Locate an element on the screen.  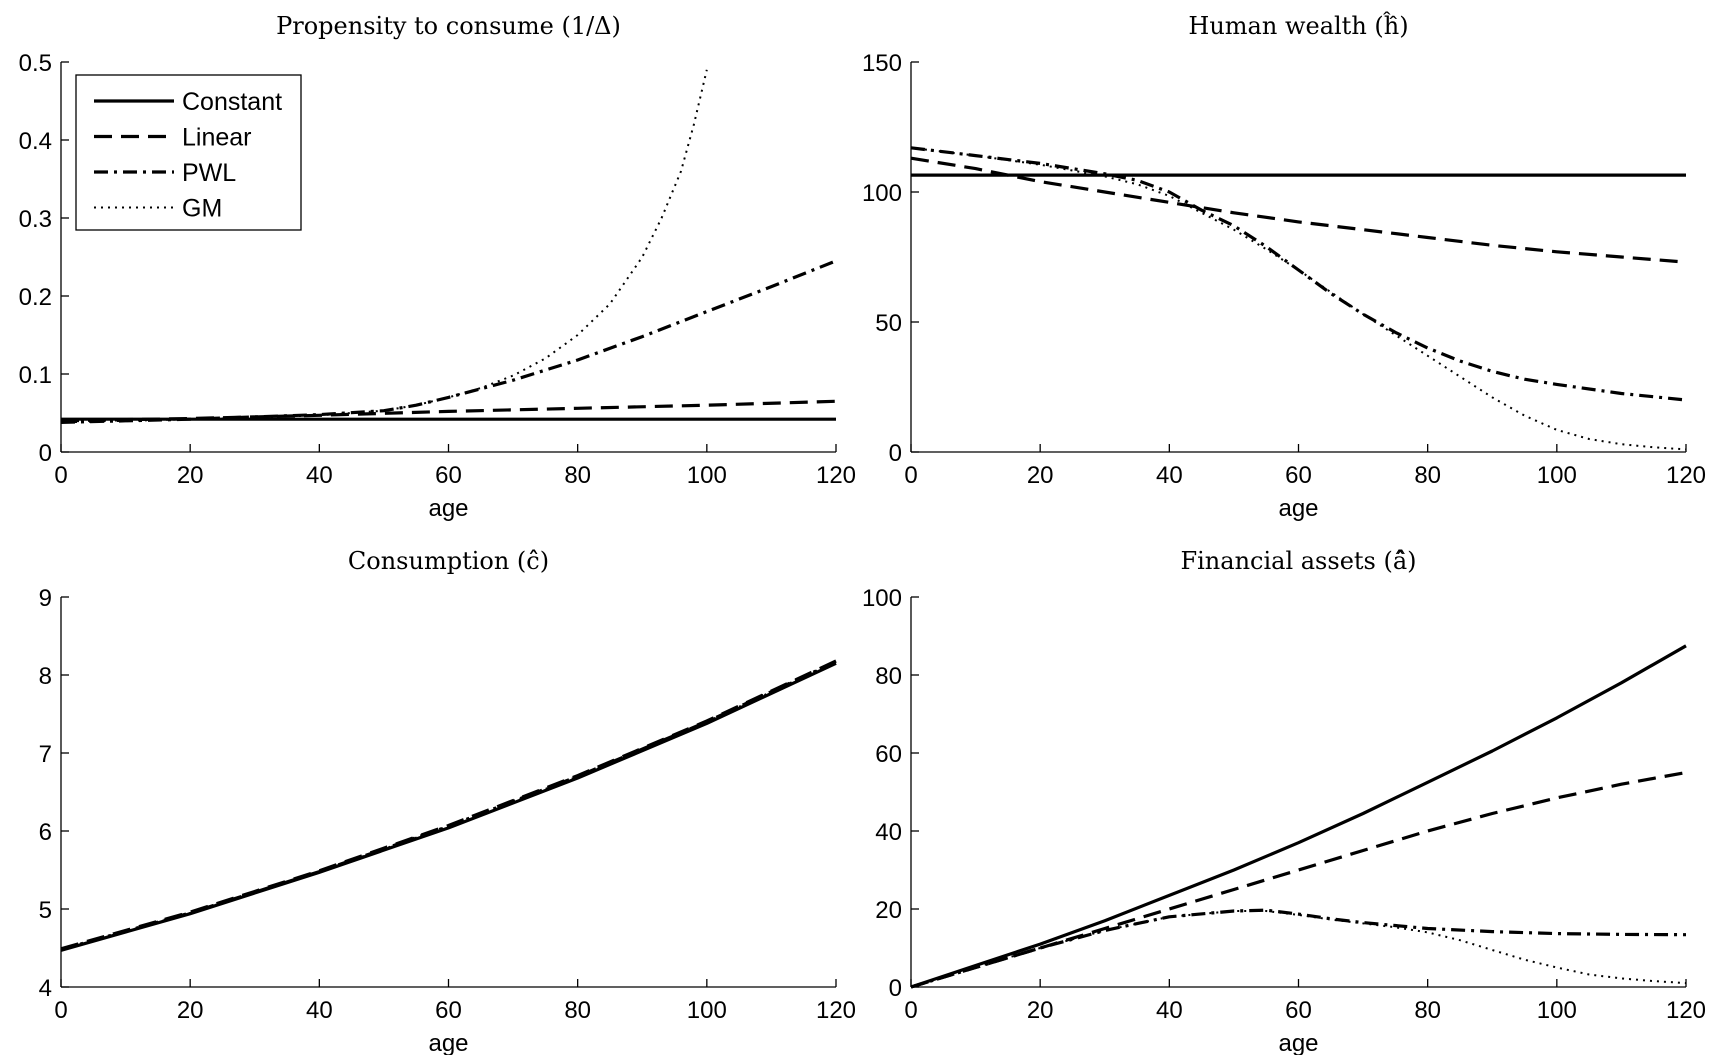
chart-2-y-tick-label: 0 is located at coordinates (895, 453).